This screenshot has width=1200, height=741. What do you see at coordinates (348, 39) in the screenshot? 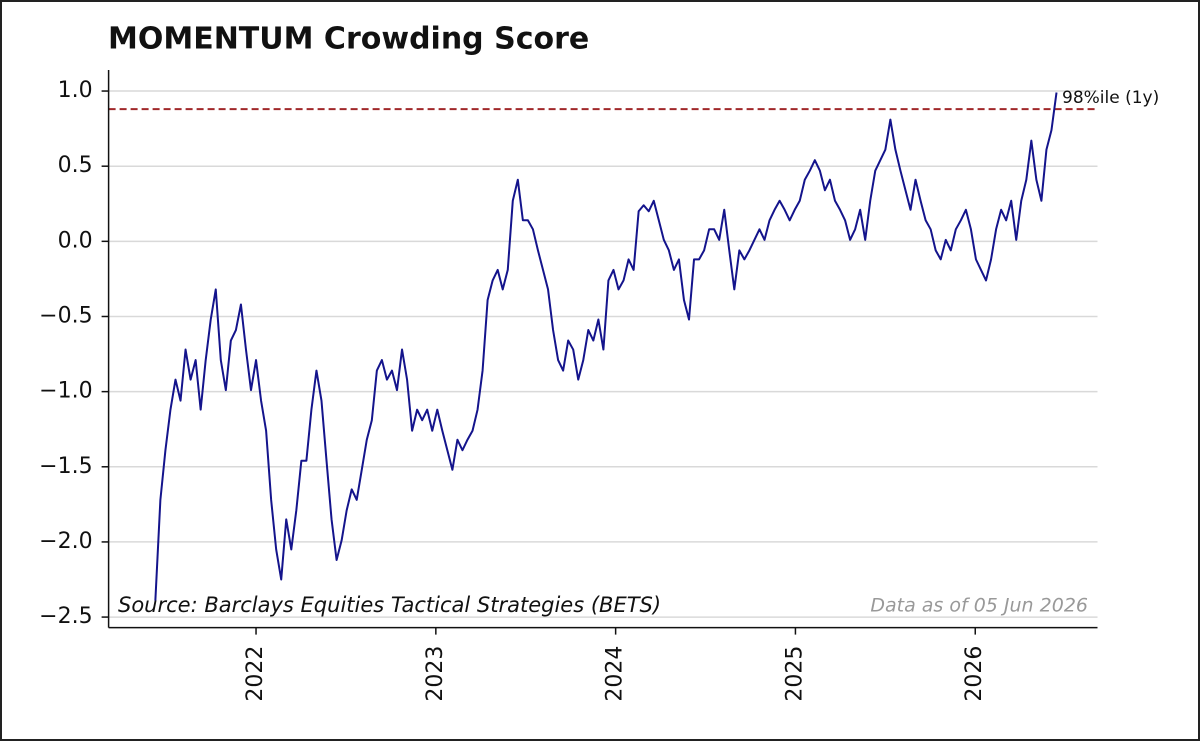
I see `chart-title: MOMENTUM Crowding Score` at bounding box center [348, 39].